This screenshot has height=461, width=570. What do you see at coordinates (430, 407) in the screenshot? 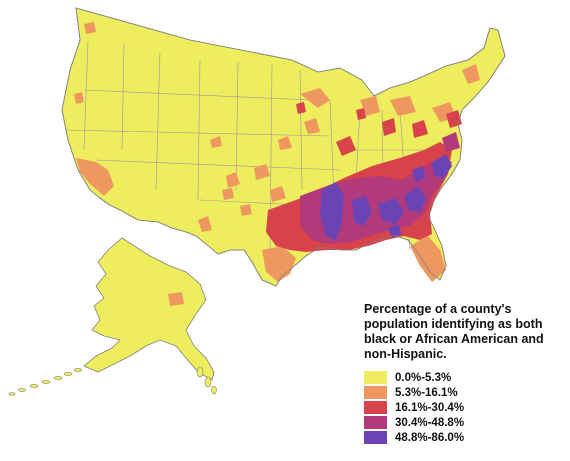
I see `legend-label: 16.1%-30.4%` at bounding box center [430, 407].